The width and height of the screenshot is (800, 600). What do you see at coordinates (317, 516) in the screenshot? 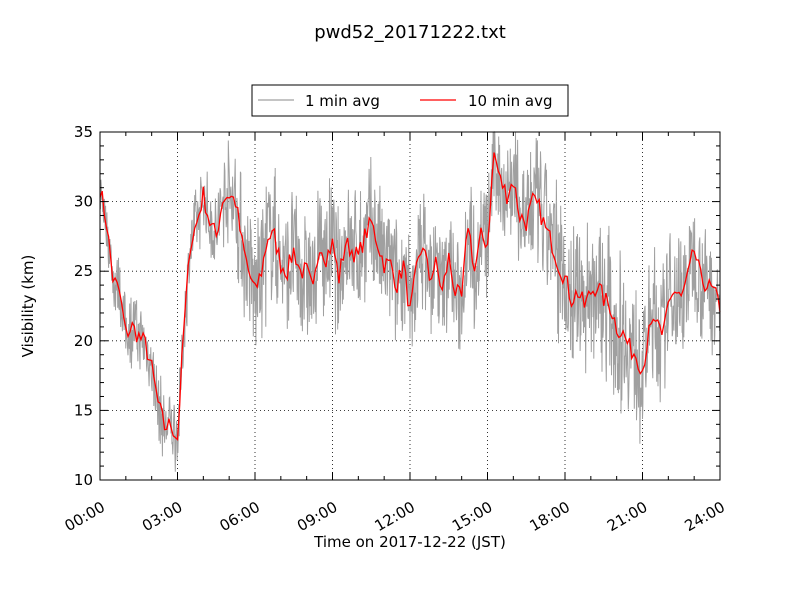
I see `x-tick-label: 09:00` at bounding box center [317, 516].